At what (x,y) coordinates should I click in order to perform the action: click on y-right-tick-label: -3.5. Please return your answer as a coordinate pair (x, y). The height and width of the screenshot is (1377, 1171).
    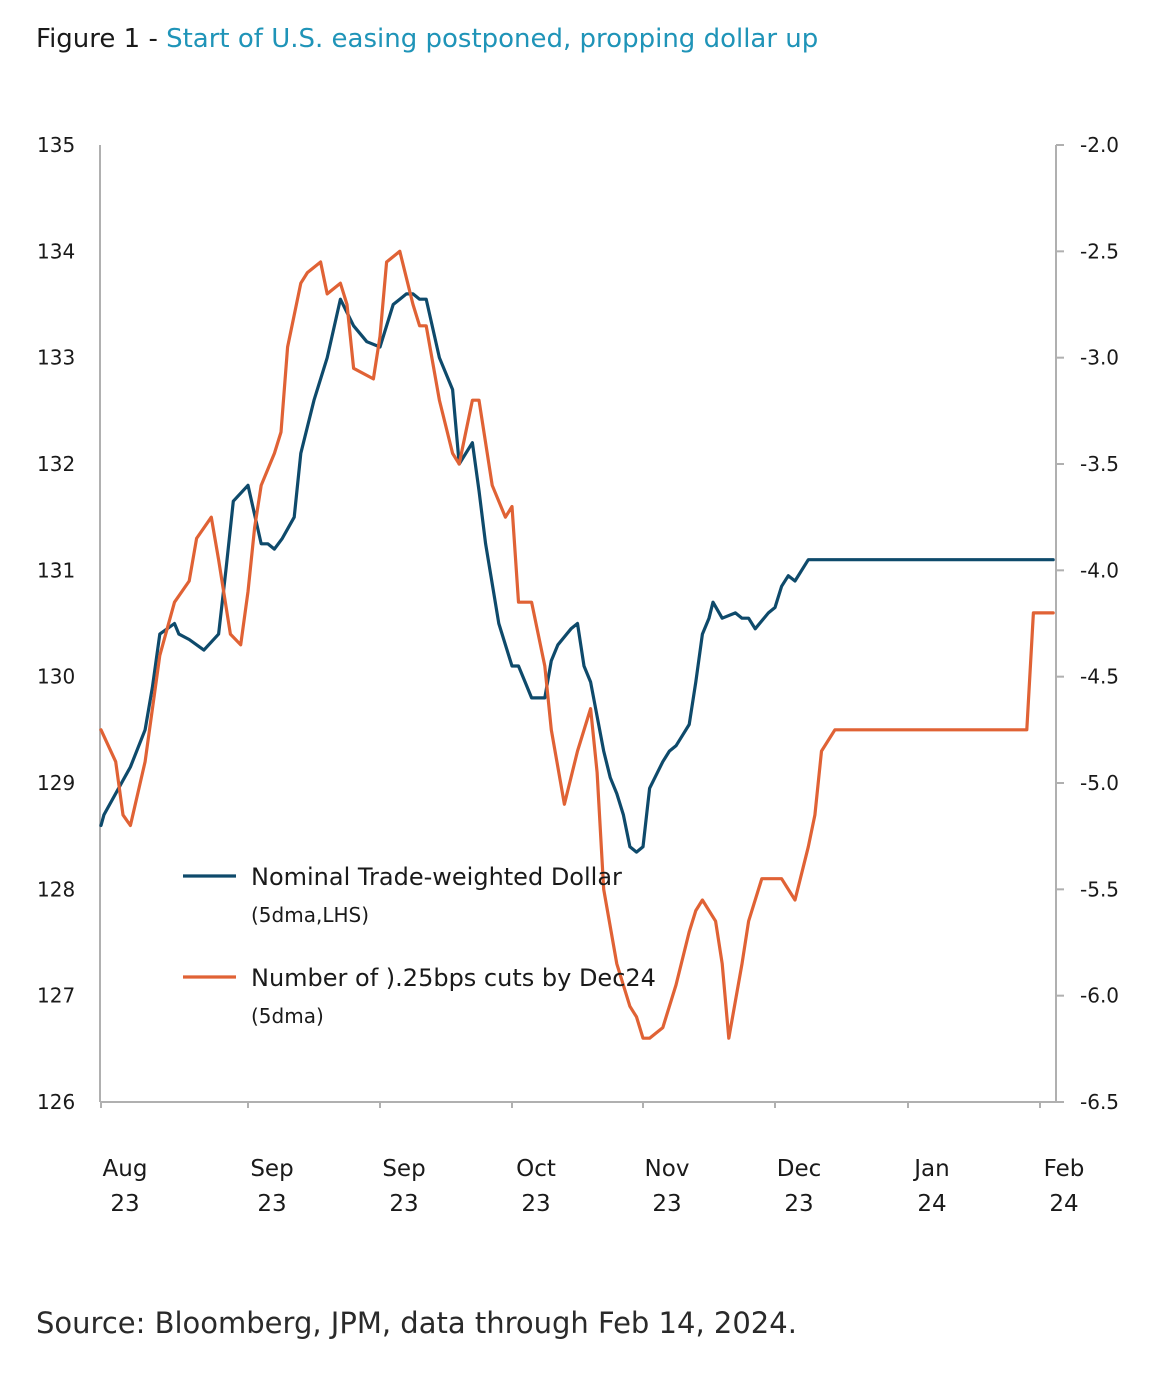
    Looking at the image, I should click on (1099, 464).